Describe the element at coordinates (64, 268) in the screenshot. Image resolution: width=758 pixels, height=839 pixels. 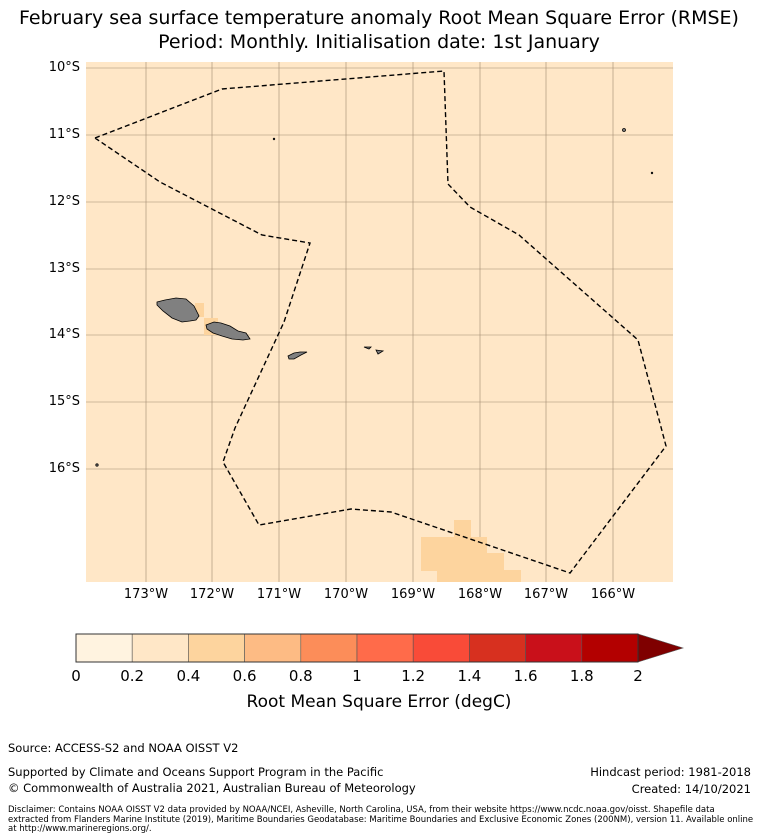
I see `latitude-label: 13°S` at that location.